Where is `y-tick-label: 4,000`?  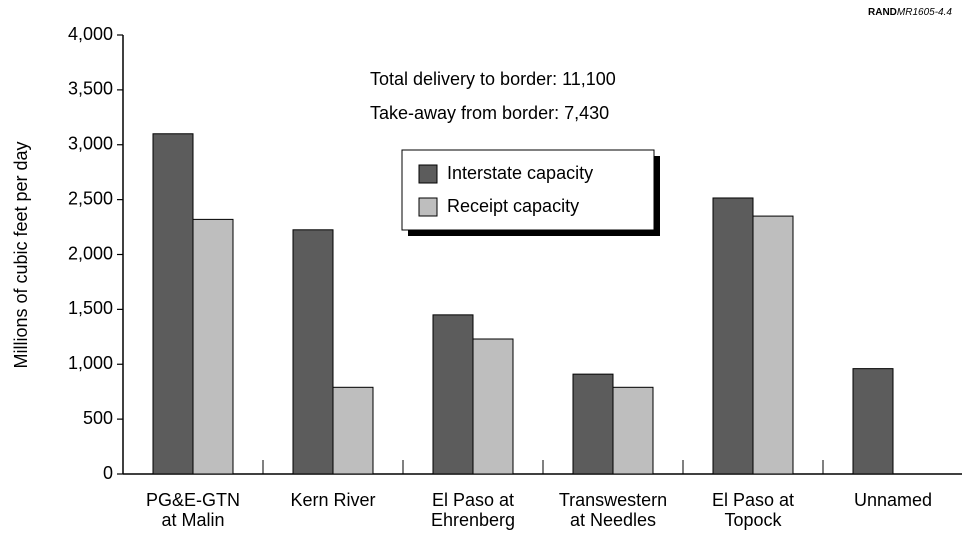
y-tick-label: 4,000 is located at coordinates (90, 34).